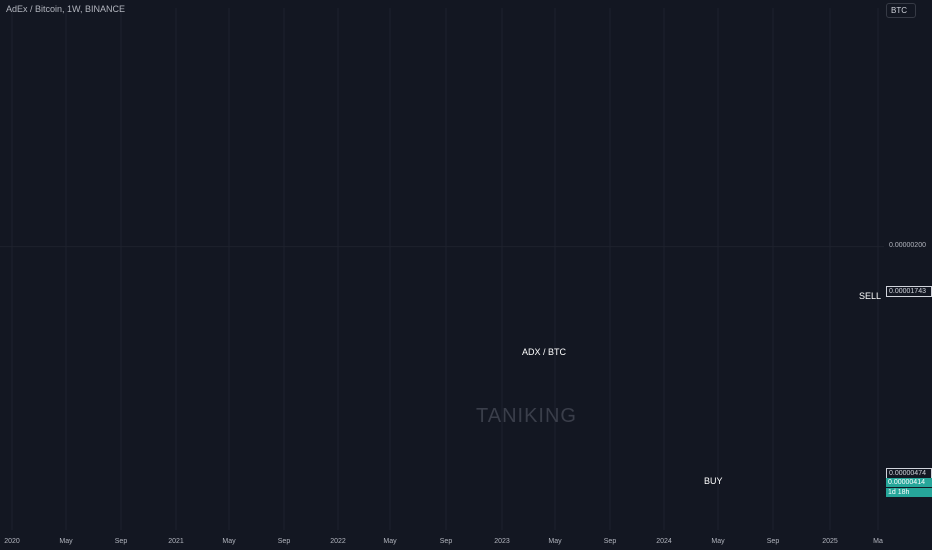  What do you see at coordinates (176, 541) in the screenshot?
I see `x-tick-label: 2021` at bounding box center [176, 541].